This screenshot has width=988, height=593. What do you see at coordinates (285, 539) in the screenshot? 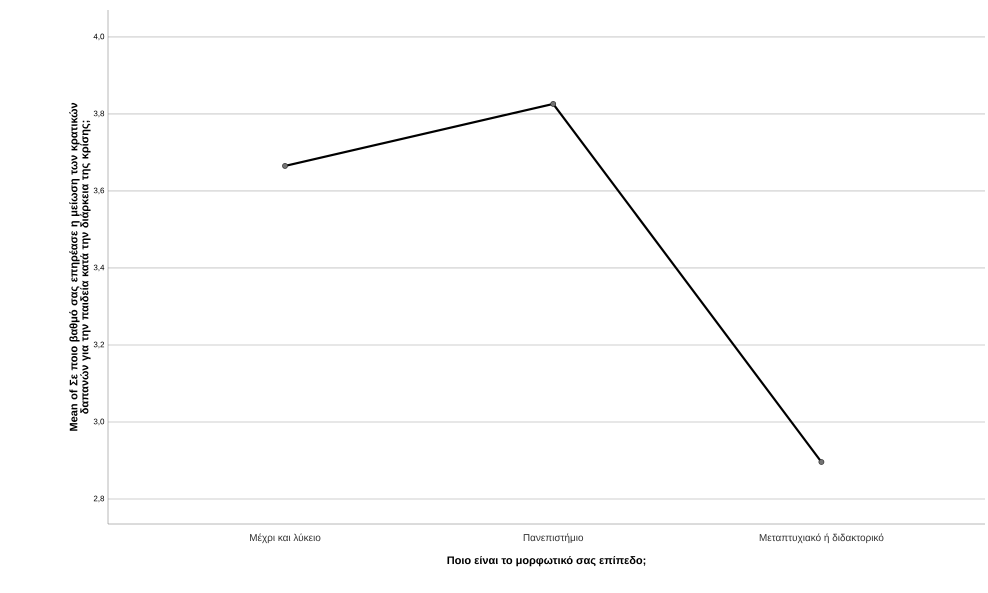
I see `x-tick-label: Μέχρι και λύκειο` at bounding box center [285, 539].